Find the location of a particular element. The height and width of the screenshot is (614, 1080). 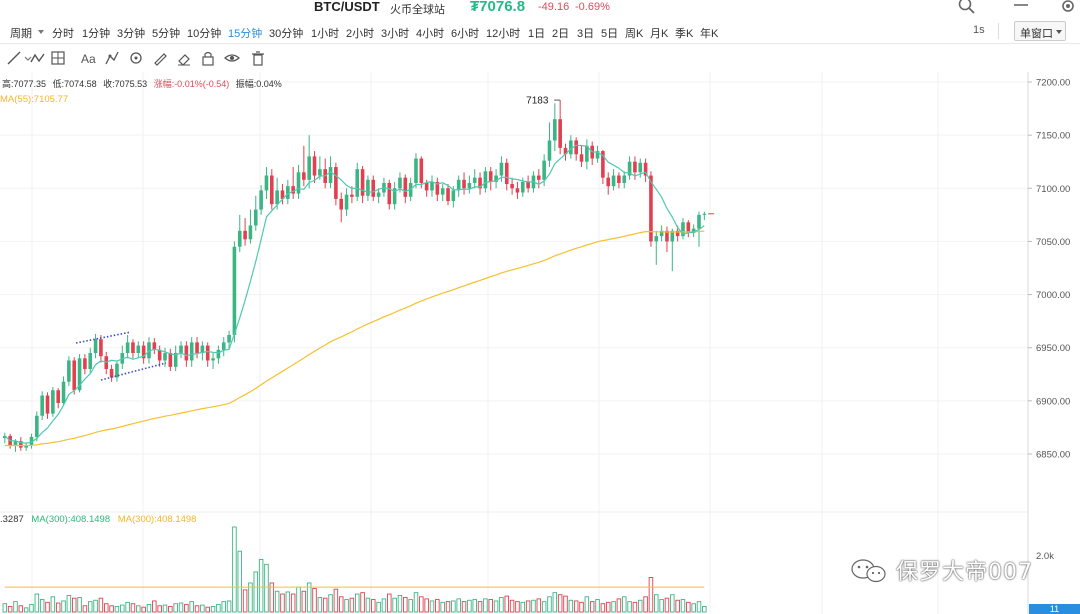

interval-item-active: 15分钟 is located at coordinates (245, 34).